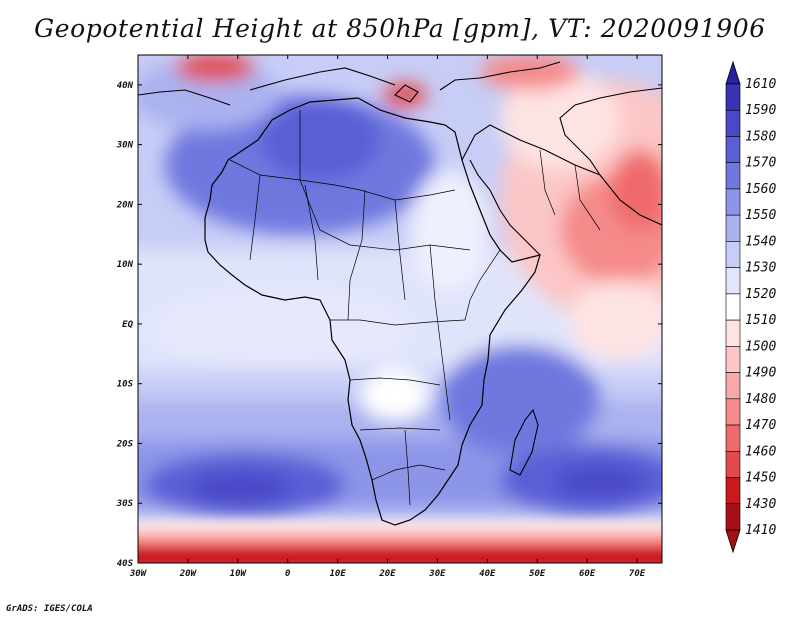 The width and height of the screenshot is (800, 618). I want to click on y-tick-label: 20S, so click(125, 444).